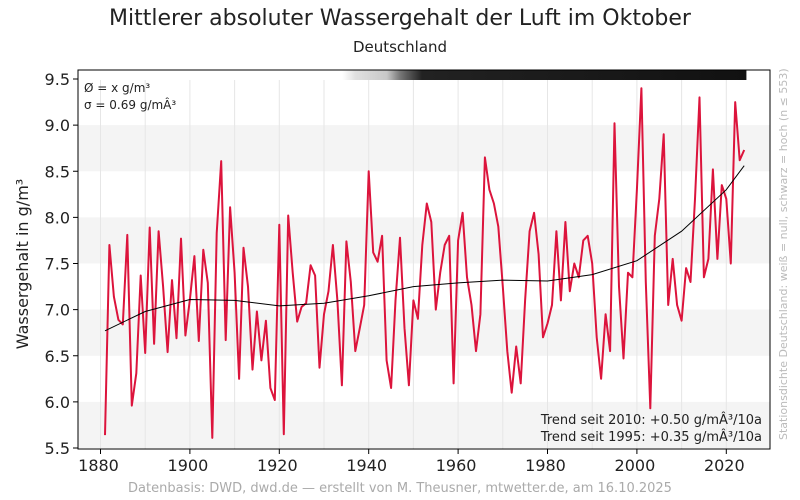 The width and height of the screenshot is (800, 500). Describe the element at coordinates (57, 402) in the screenshot. I see `y-tick-label: 6.0` at that location.